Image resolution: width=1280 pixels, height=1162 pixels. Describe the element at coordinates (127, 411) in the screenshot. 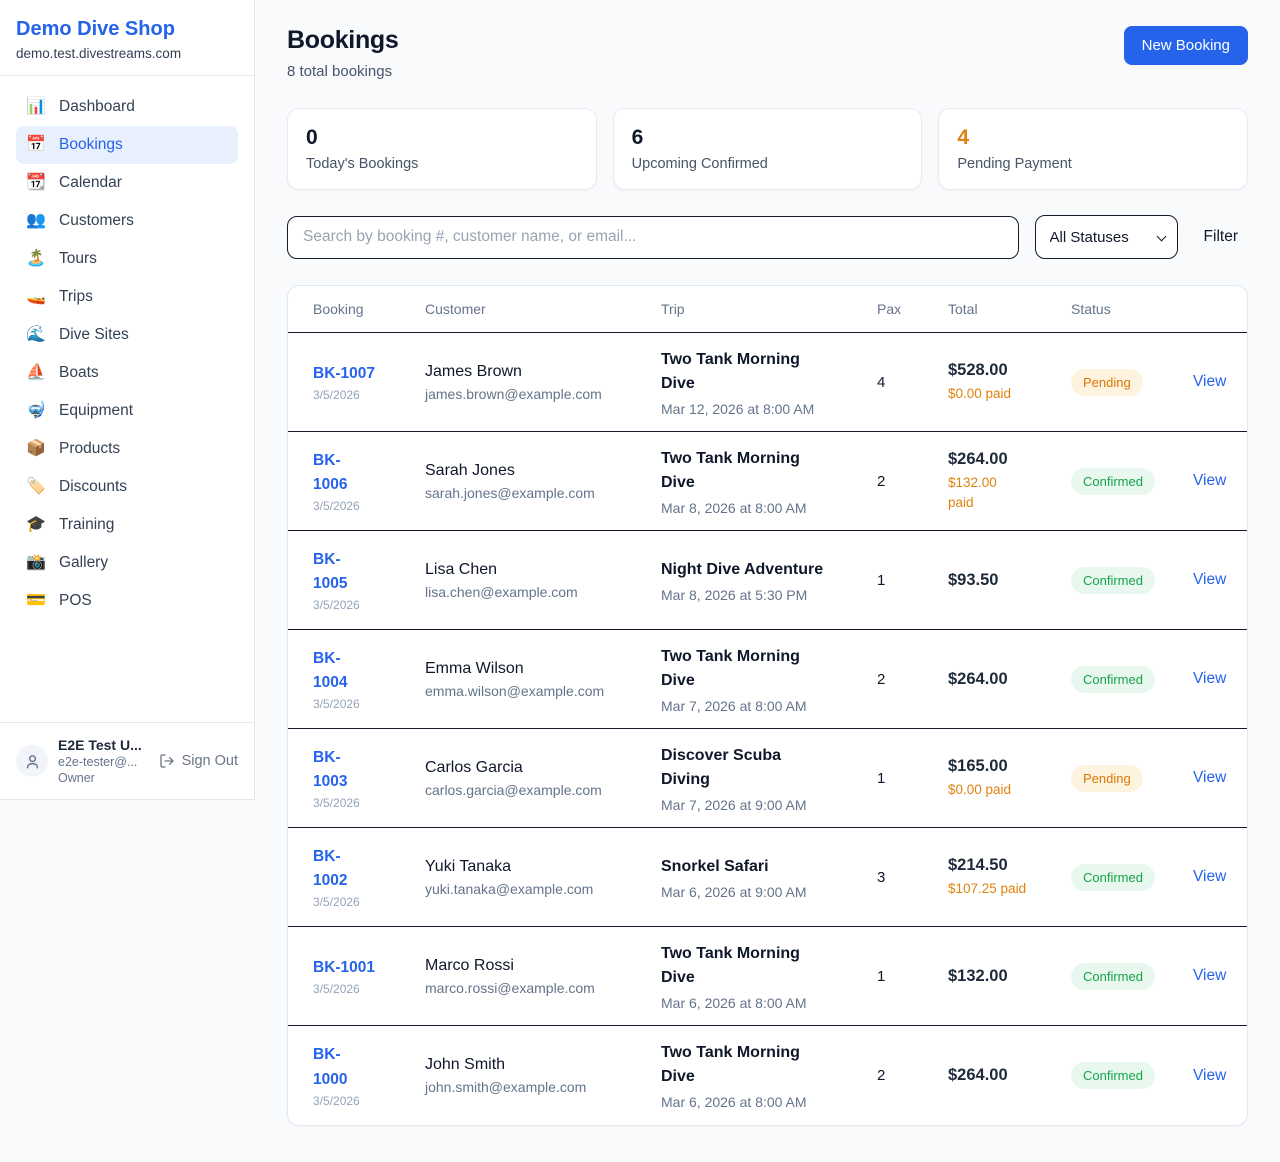

I see `sidebar-item-equipment: 🤿 Equipment` at that location.